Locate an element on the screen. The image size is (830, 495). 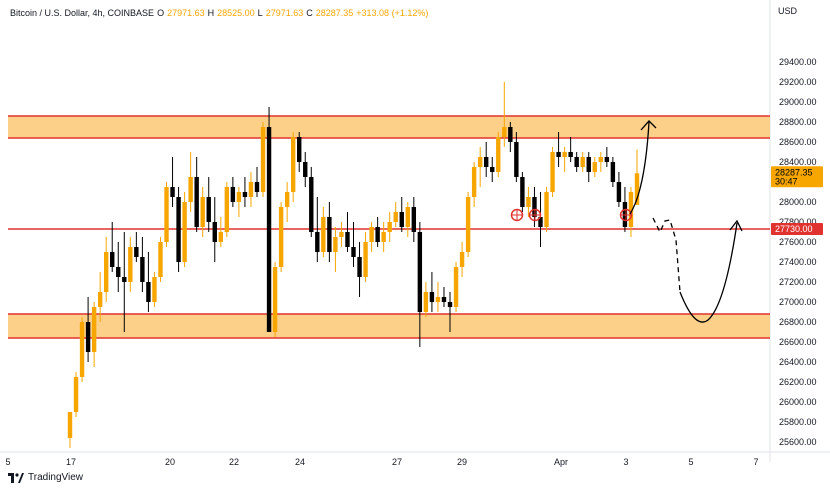
currency-label: USD is located at coordinates (788, 11).